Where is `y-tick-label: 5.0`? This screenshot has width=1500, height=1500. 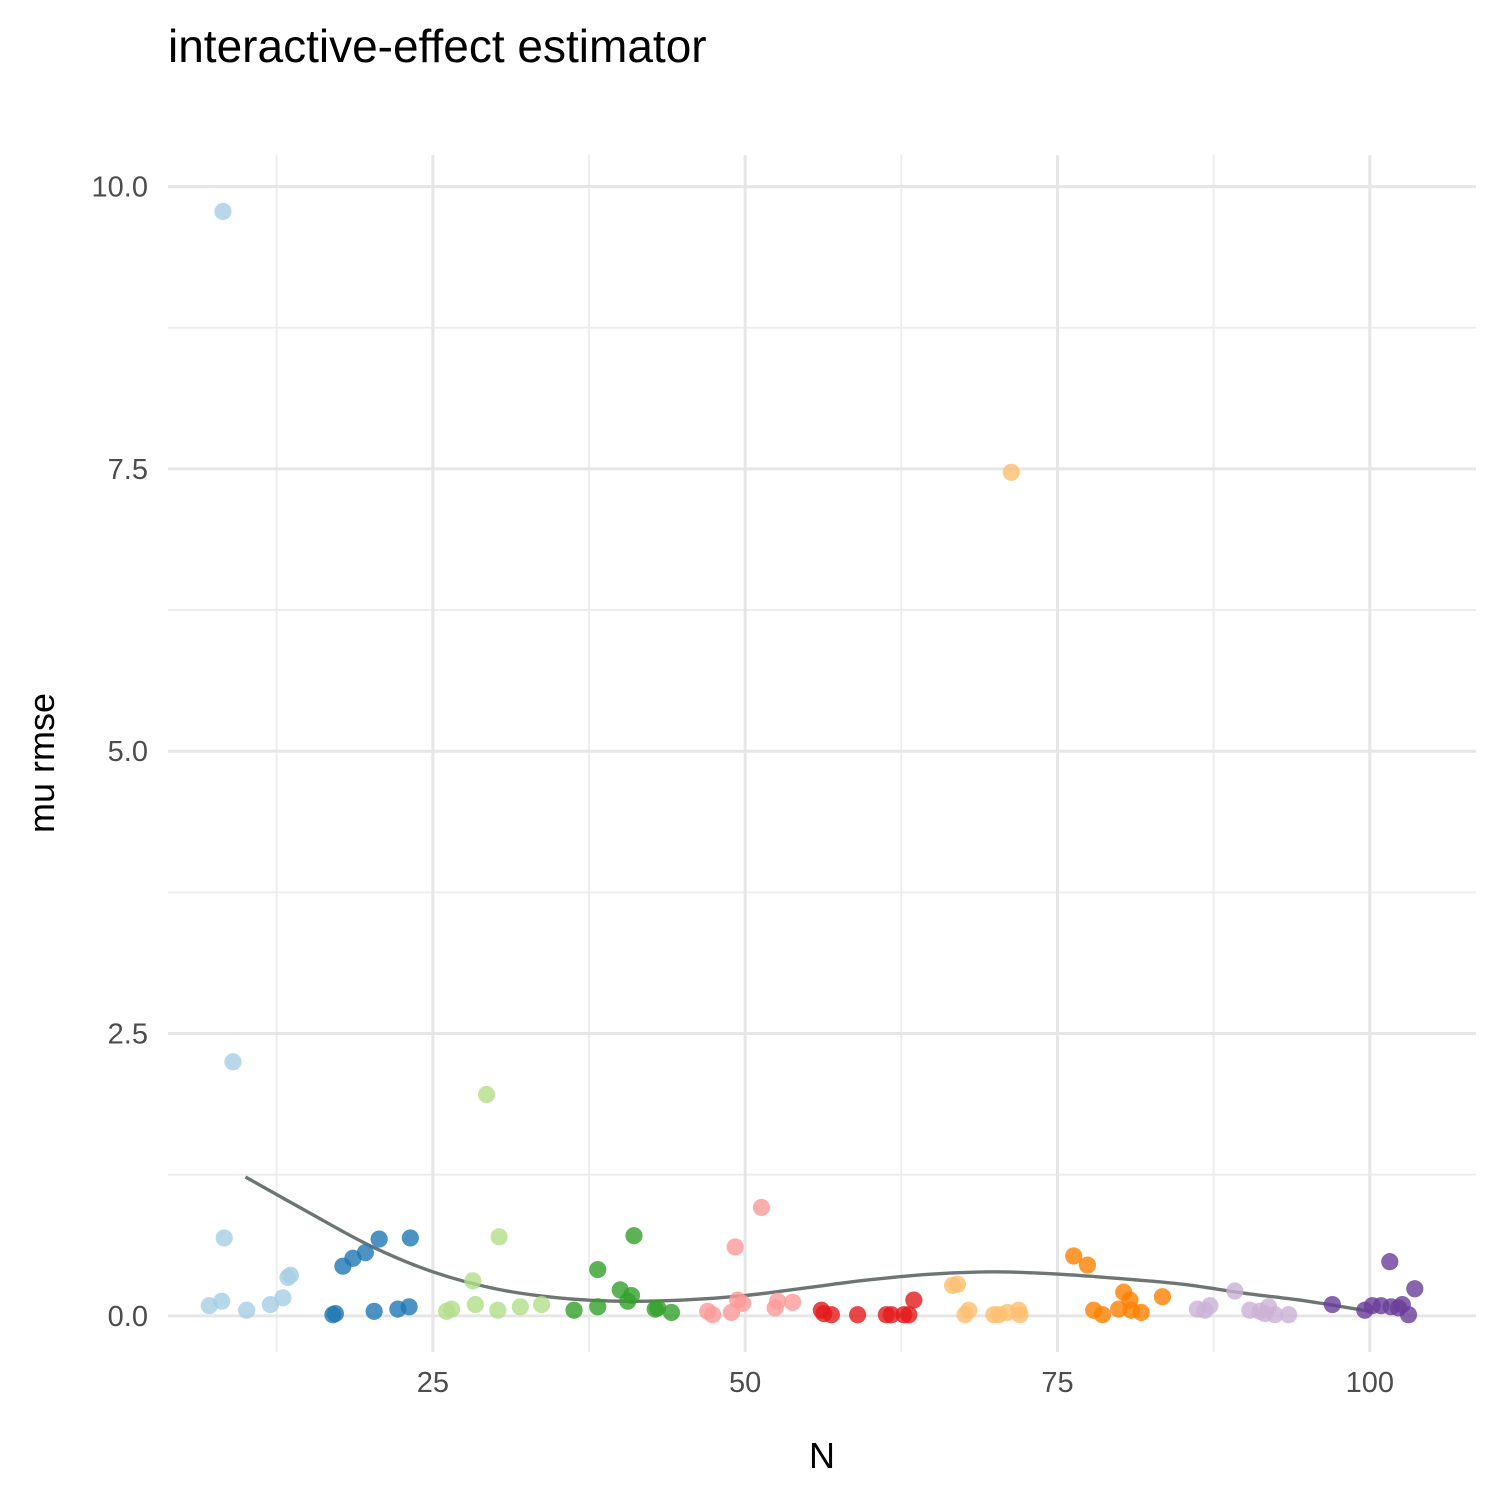 y-tick-label: 5.0 is located at coordinates (128, 752).